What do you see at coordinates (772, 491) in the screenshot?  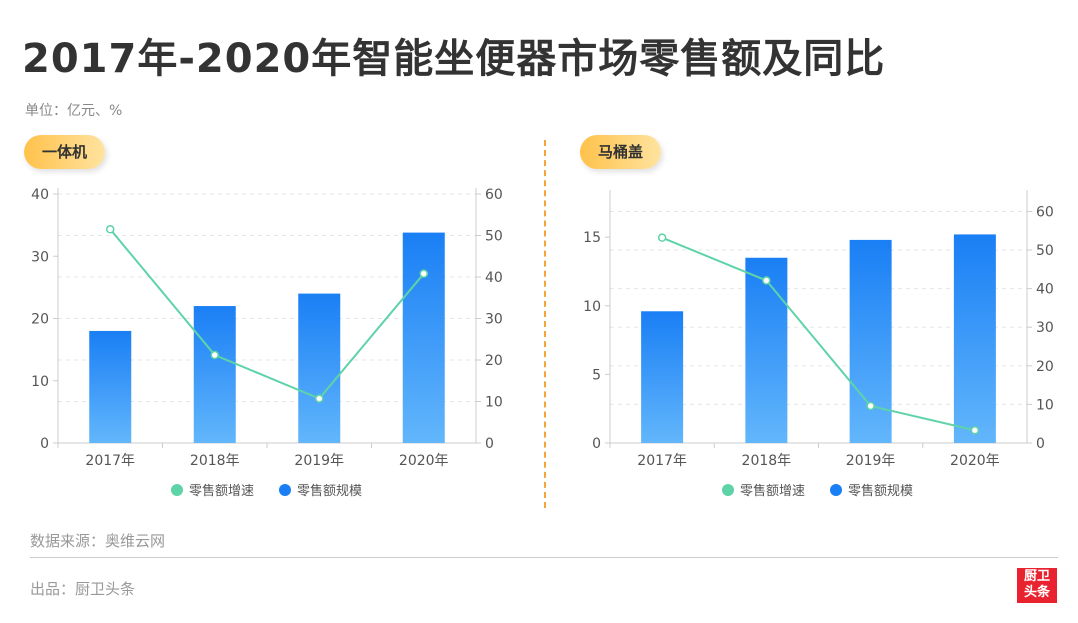 I see `right-legend-label-growth: 零售额增速` at bounding box center [772, 491].